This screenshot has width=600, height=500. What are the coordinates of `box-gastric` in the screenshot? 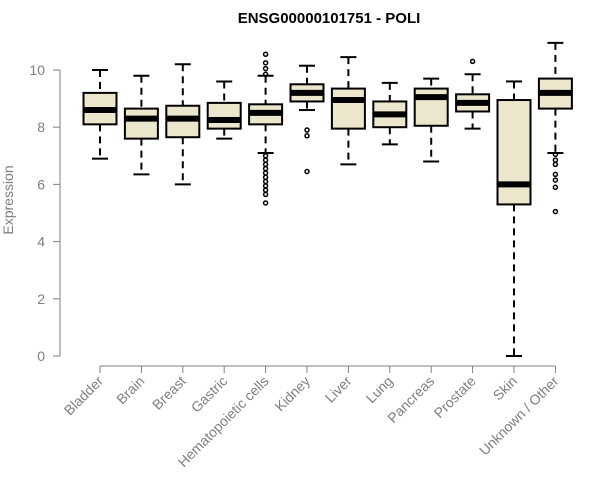 It's located at (224, 110).